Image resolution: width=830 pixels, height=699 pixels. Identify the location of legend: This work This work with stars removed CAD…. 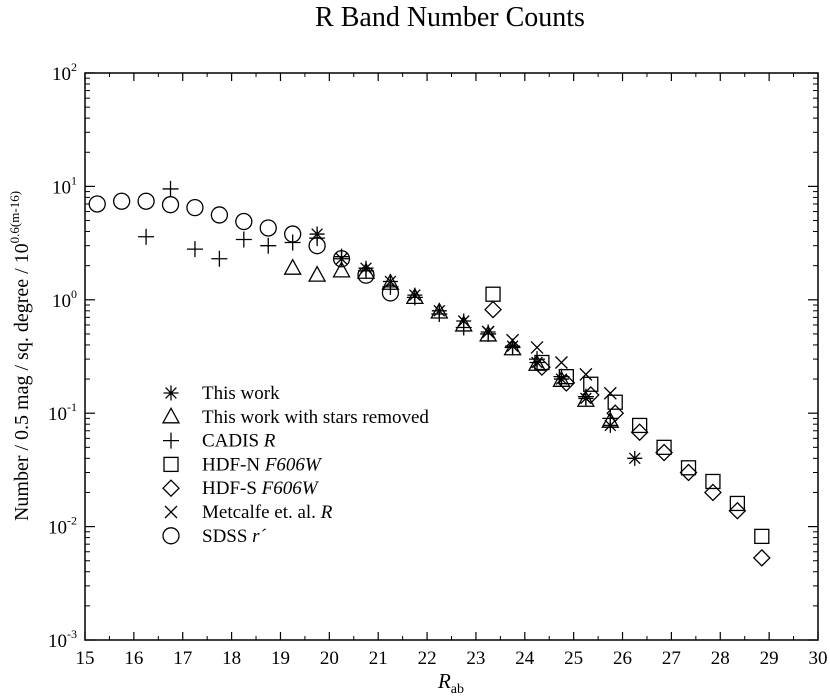
(295, 465).